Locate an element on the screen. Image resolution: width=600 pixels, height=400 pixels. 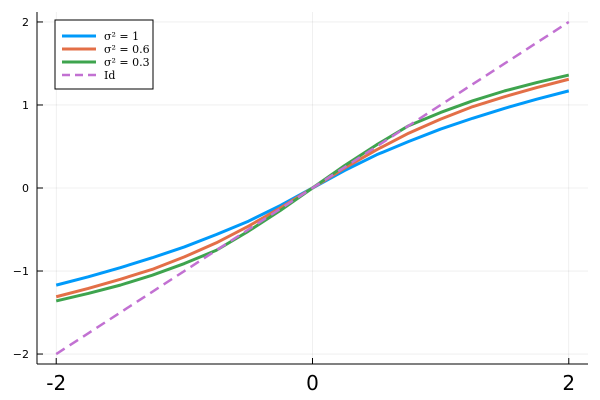
legend-label-1: σ² = 1 is located at coordinates (121, 36).